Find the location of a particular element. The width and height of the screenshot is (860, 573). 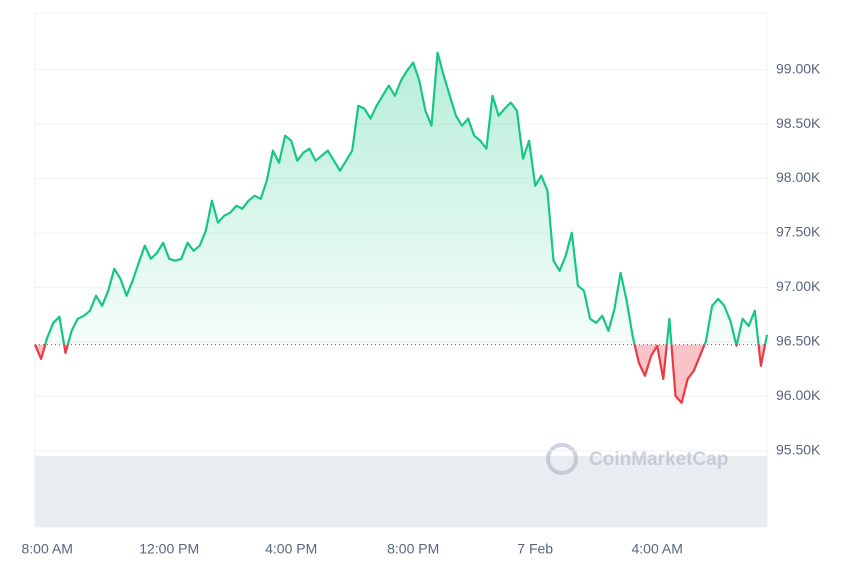

y-tick-label: 97.00K is located at coordinates (798, 286).